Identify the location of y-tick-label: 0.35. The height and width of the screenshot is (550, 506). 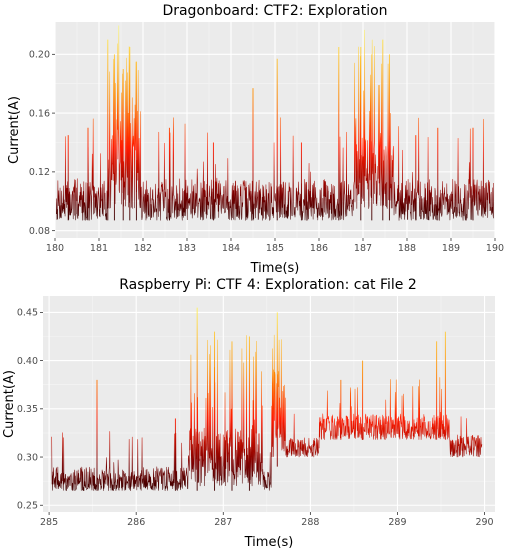
(27, 409).